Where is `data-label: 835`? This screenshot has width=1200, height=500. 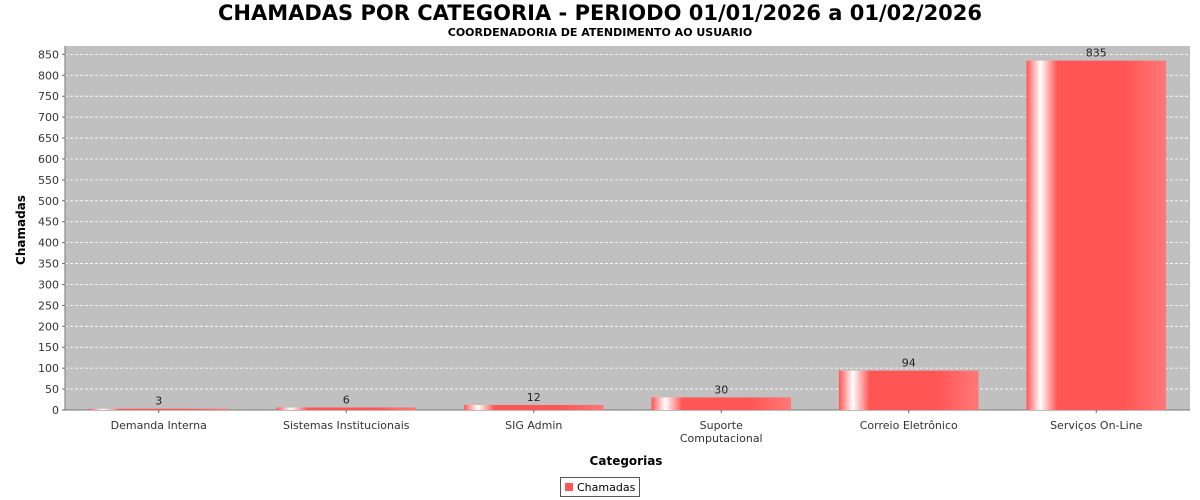
data-label: 835 is located at coordinates (1096, 53).